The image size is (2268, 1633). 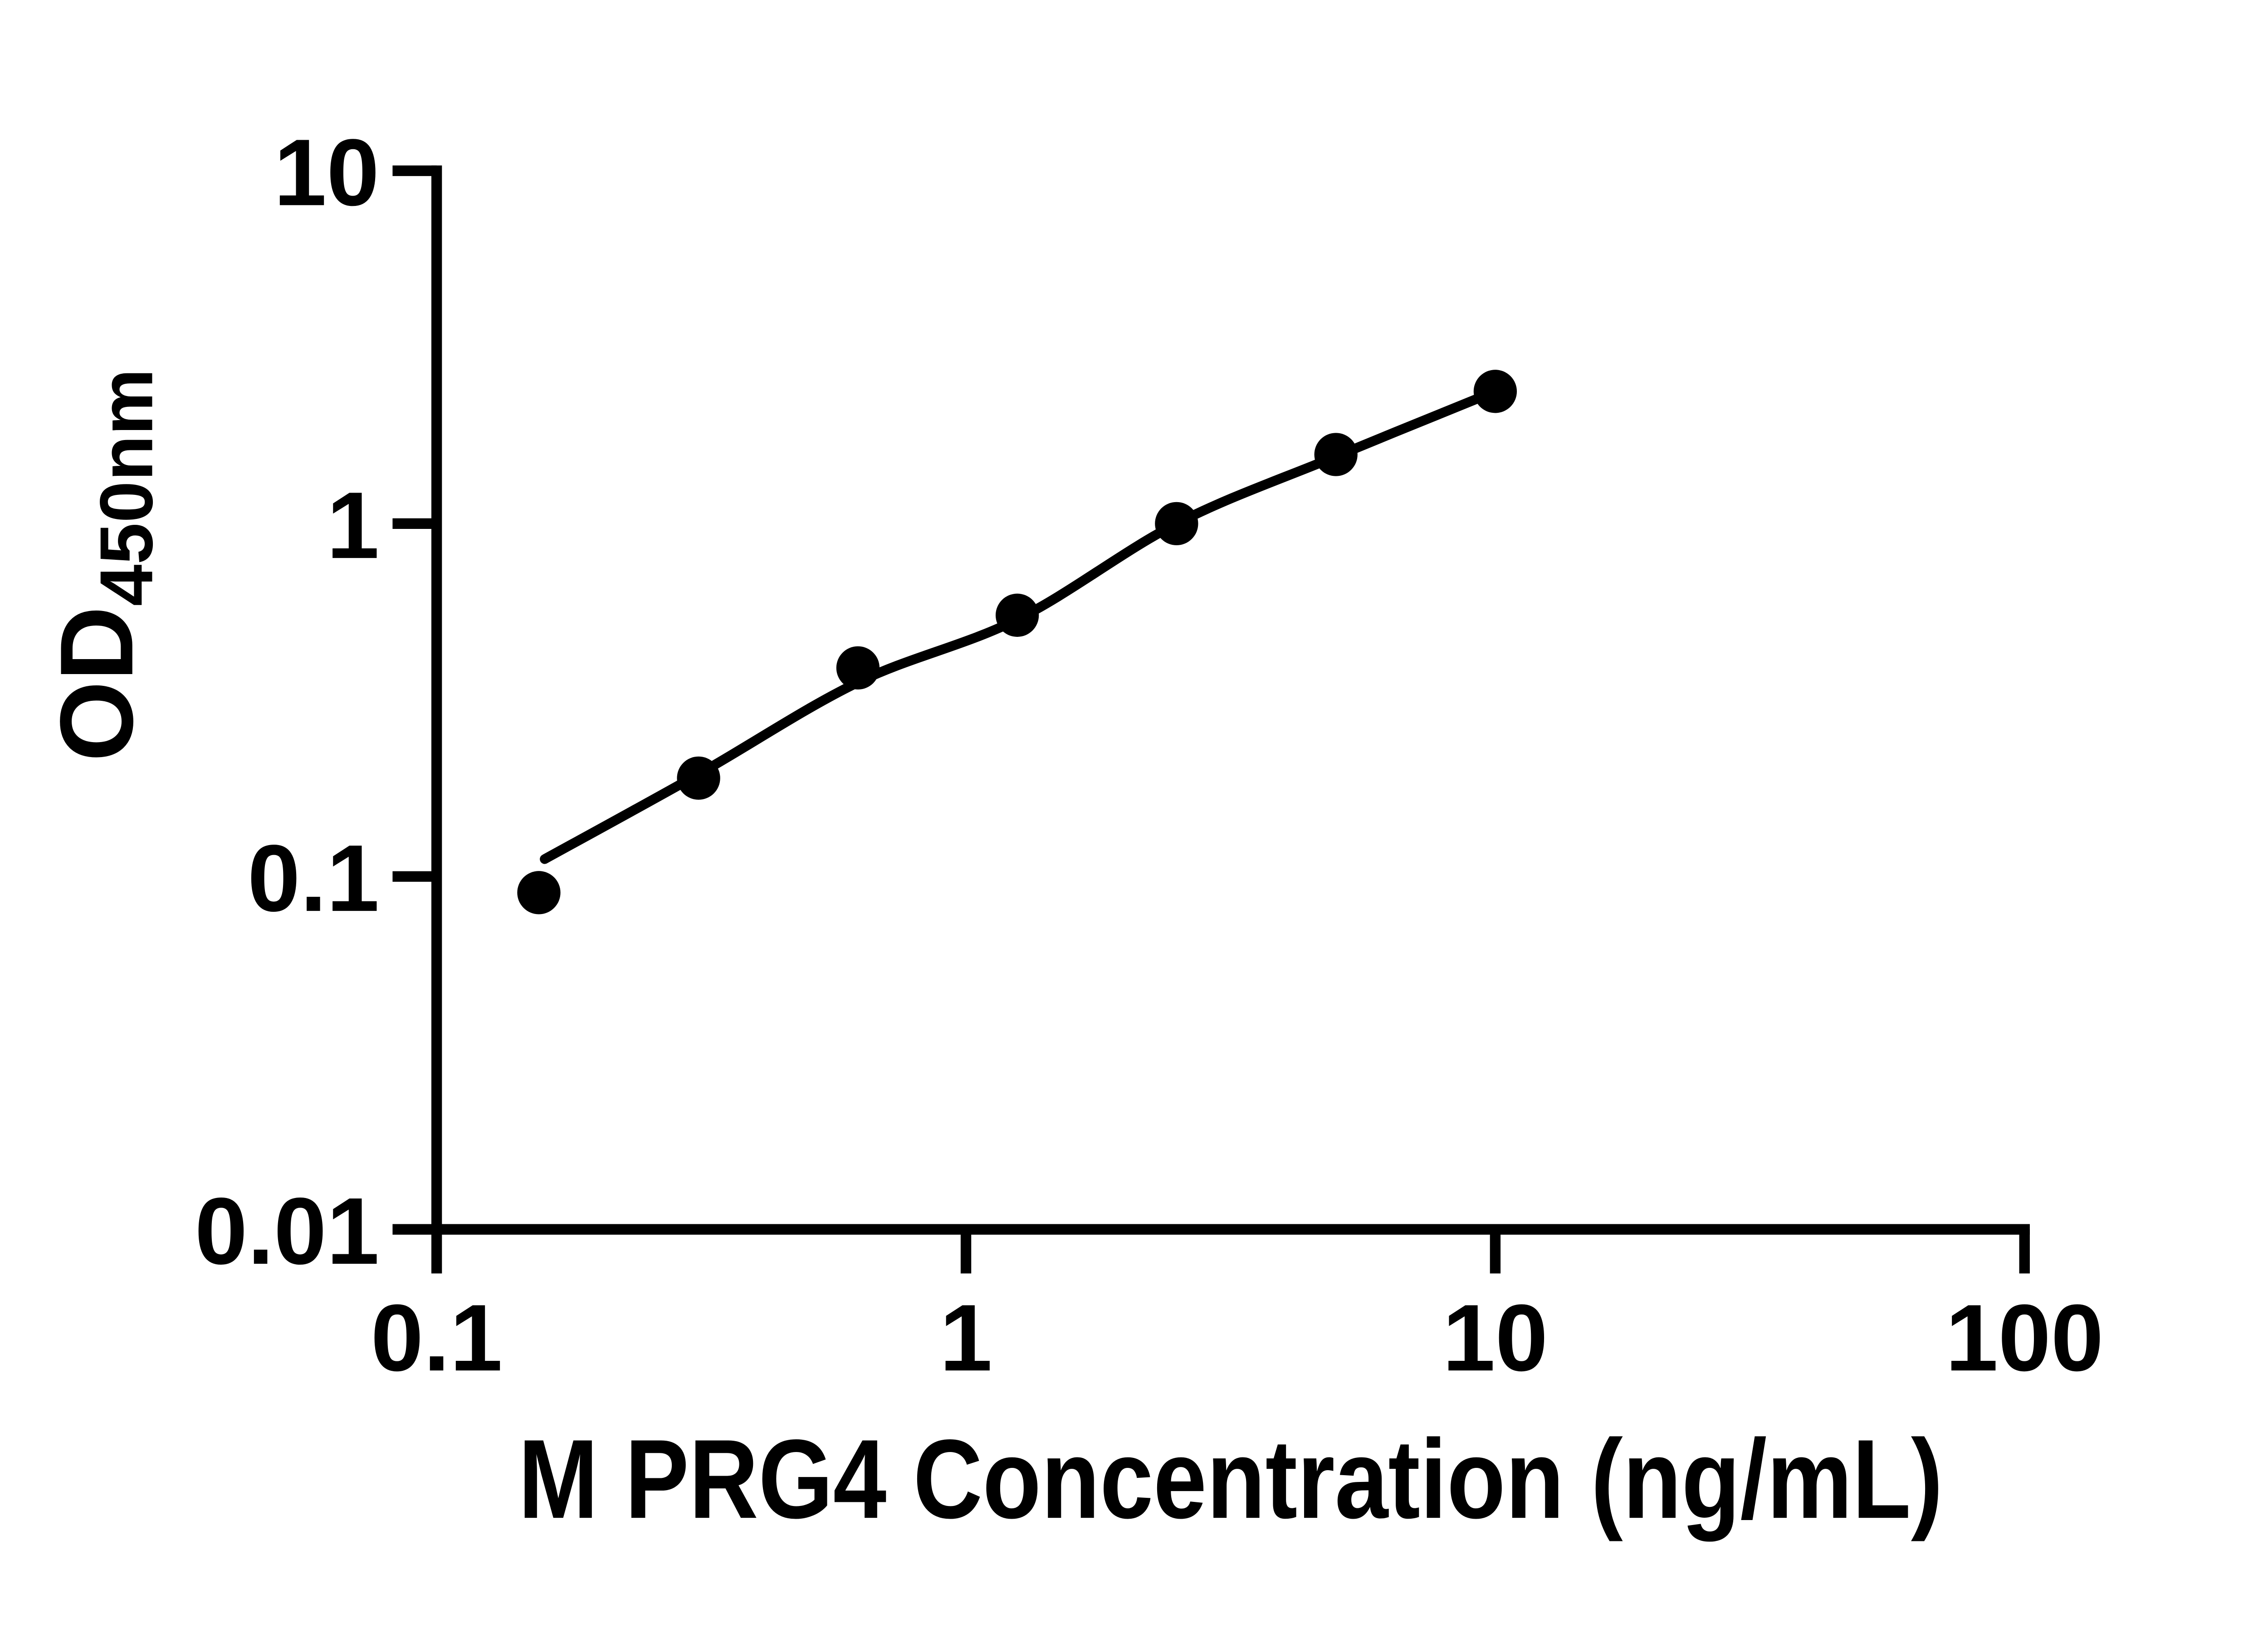 What do you see at coordinates (2025, 1338) in the screenshot?
I see `x-tick-label: 100` at bounding box center [2025, 1338].